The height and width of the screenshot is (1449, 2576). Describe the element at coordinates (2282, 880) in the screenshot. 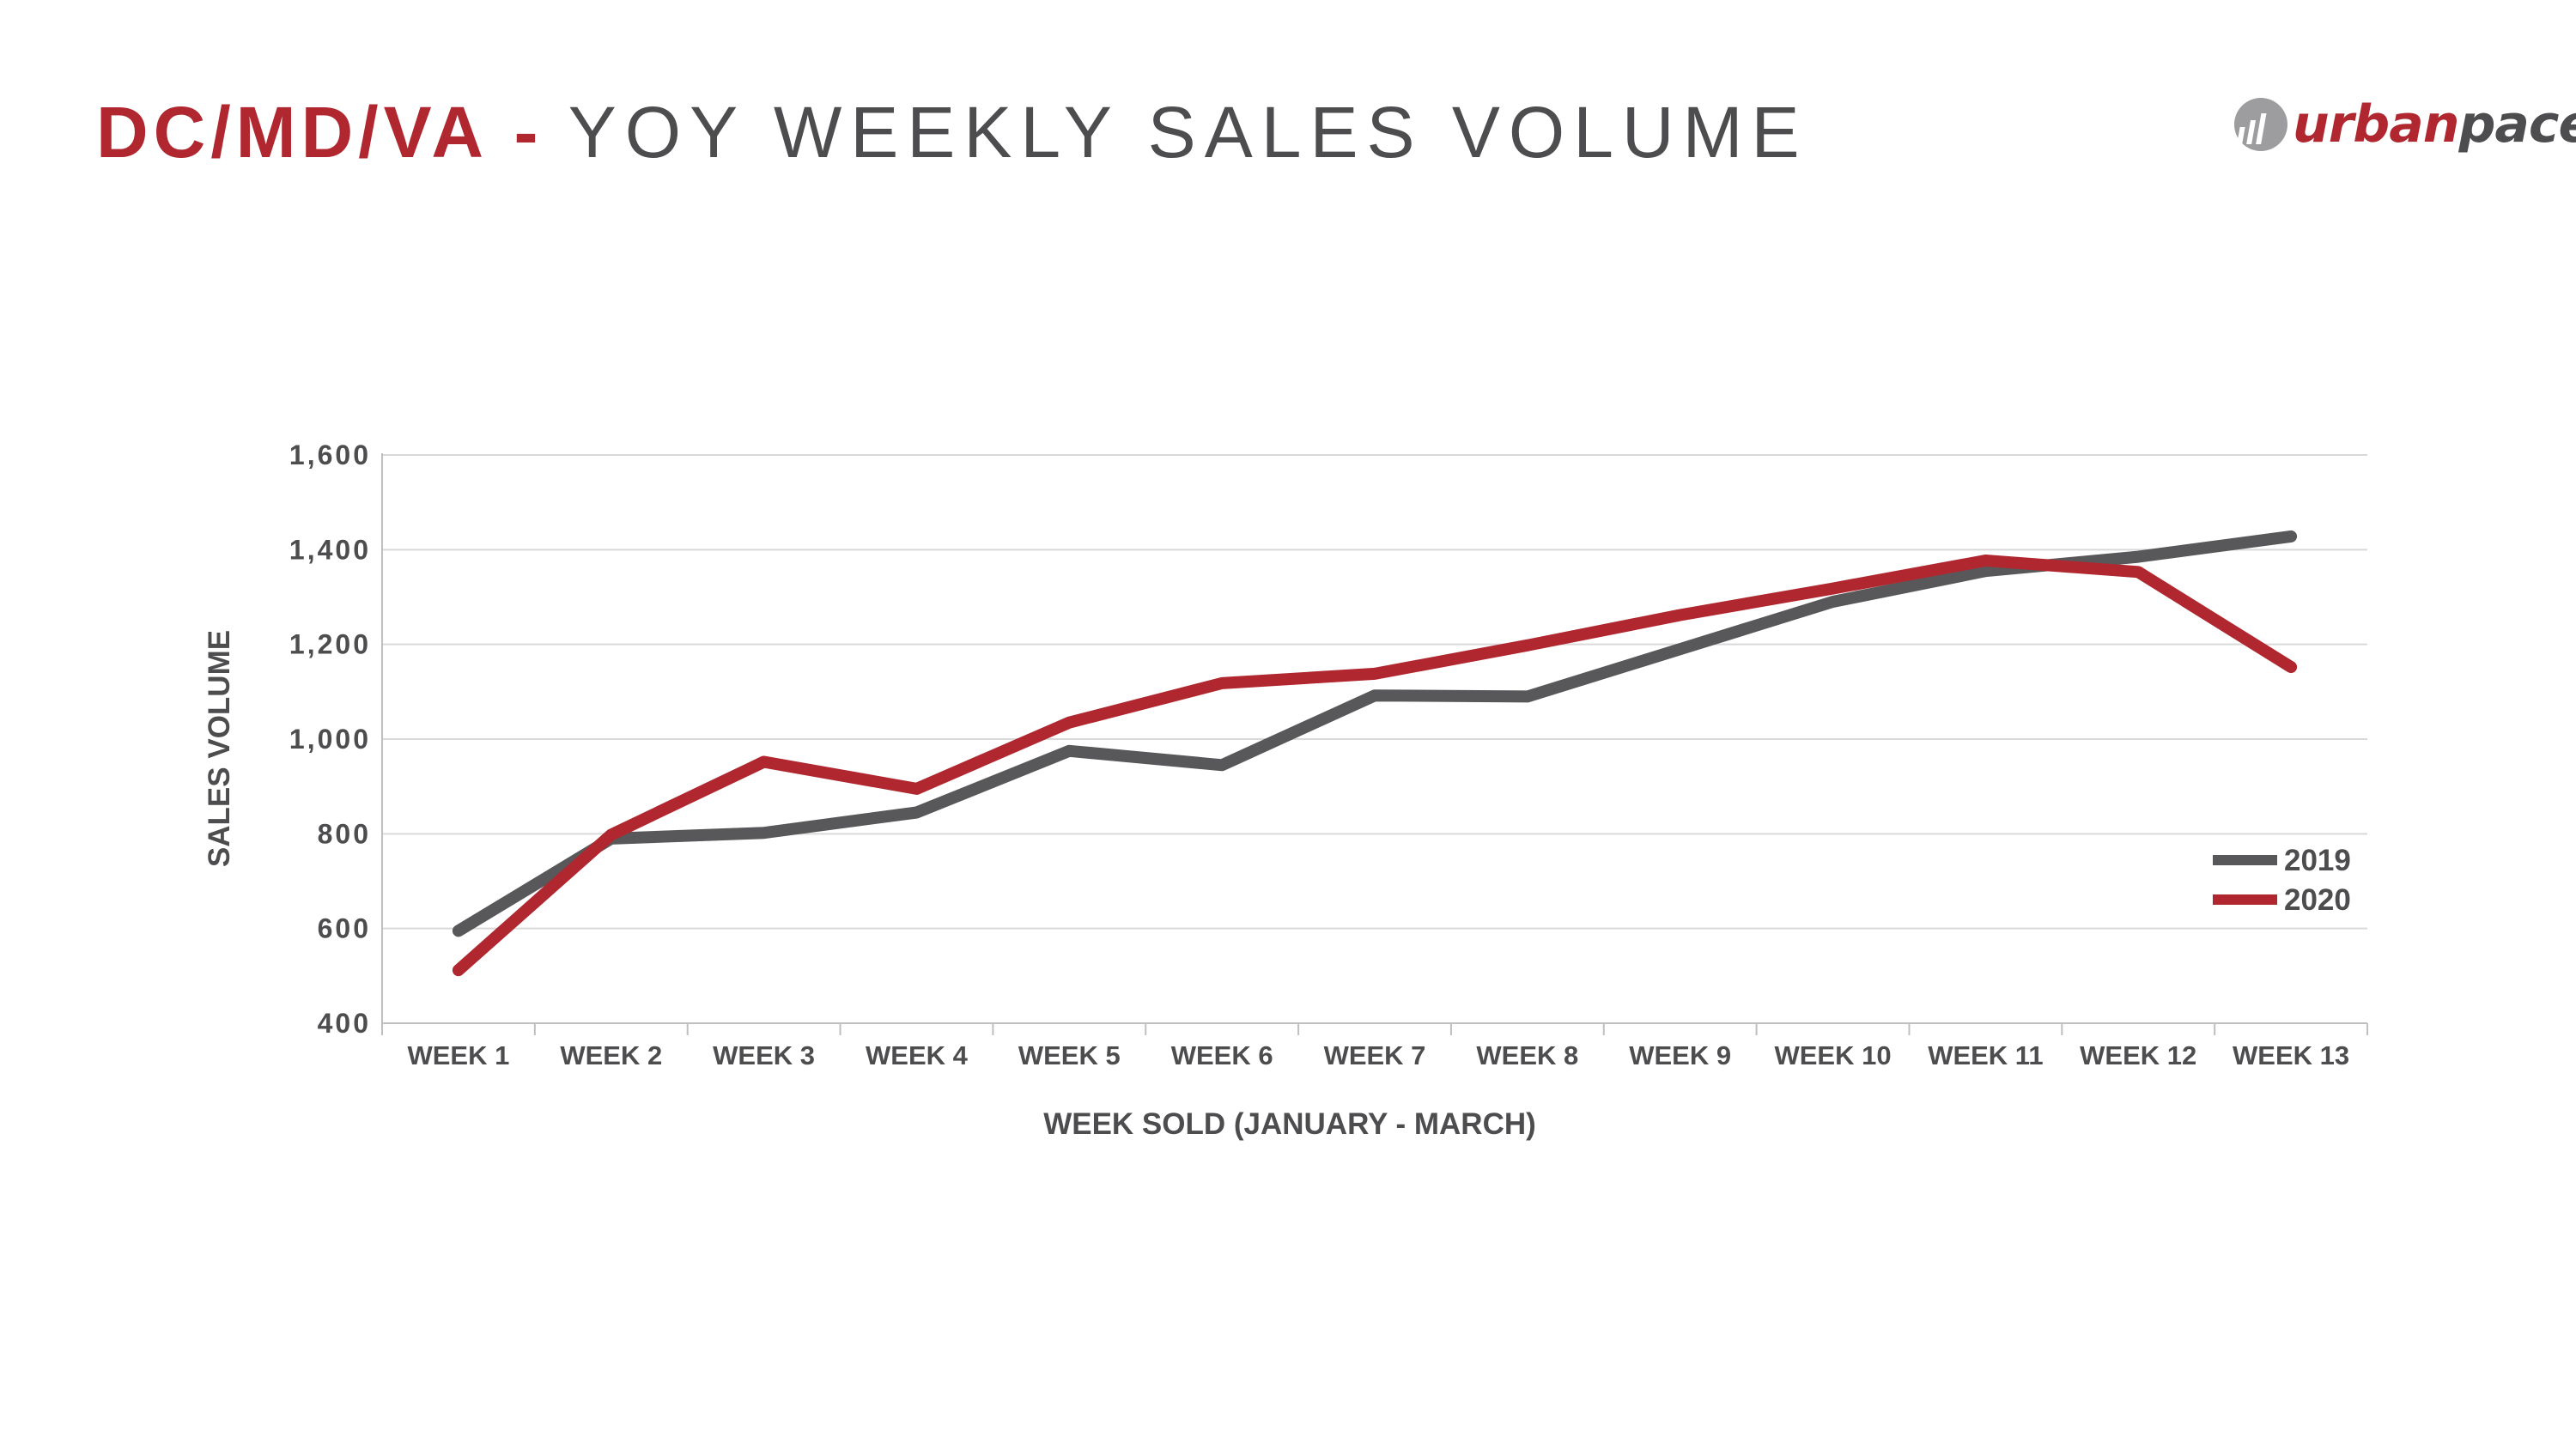

I see `legend: 2019 2020` at that location.